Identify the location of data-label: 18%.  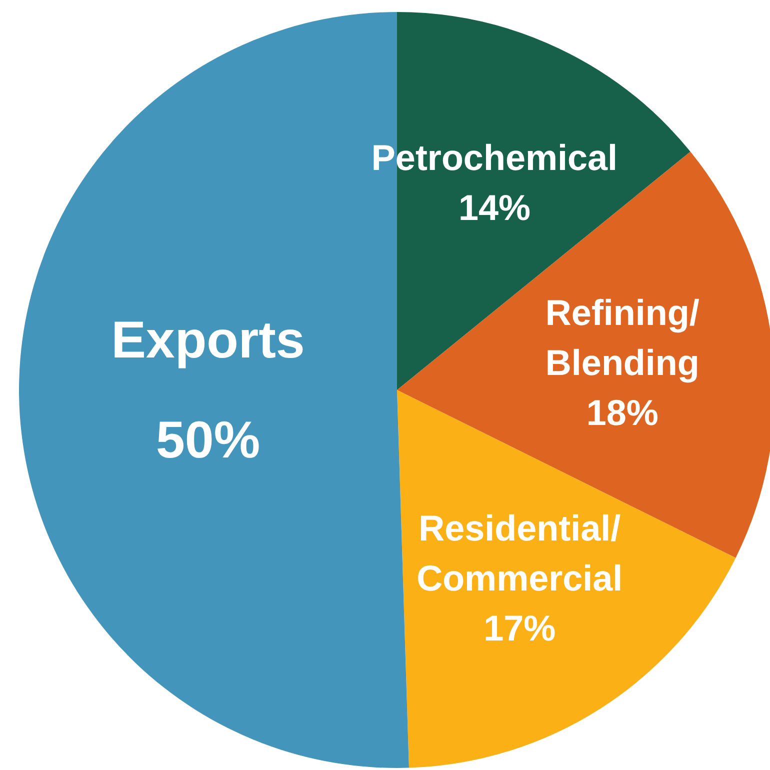
(622, 412).